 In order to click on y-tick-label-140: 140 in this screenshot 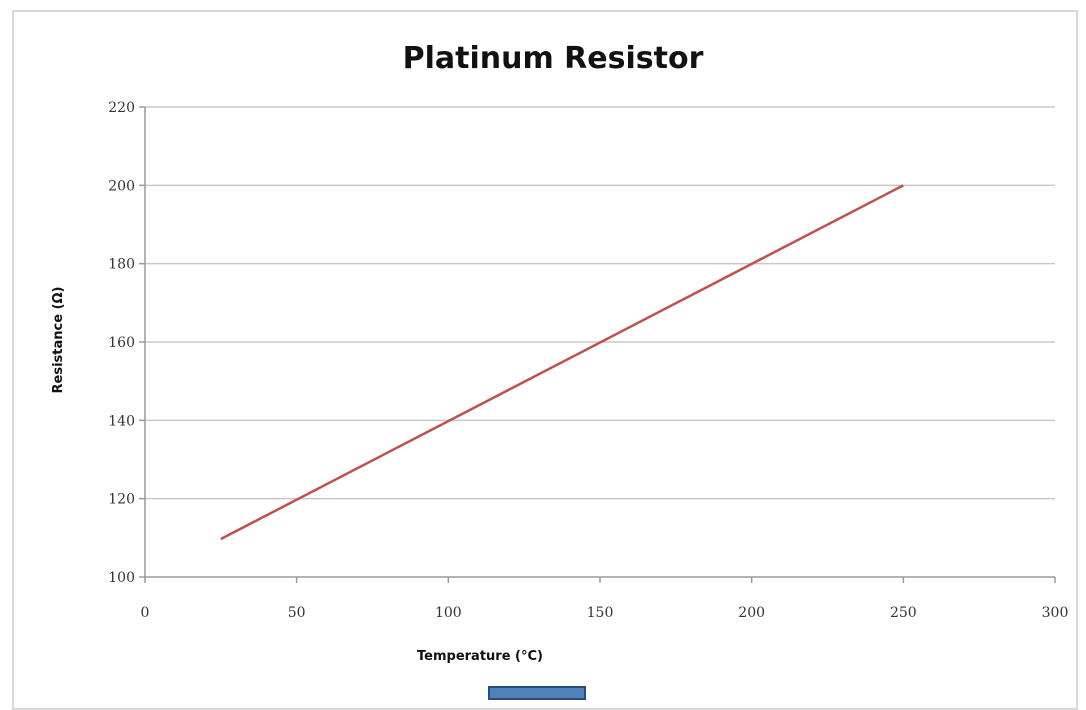, I will do `click(121, 421)`.